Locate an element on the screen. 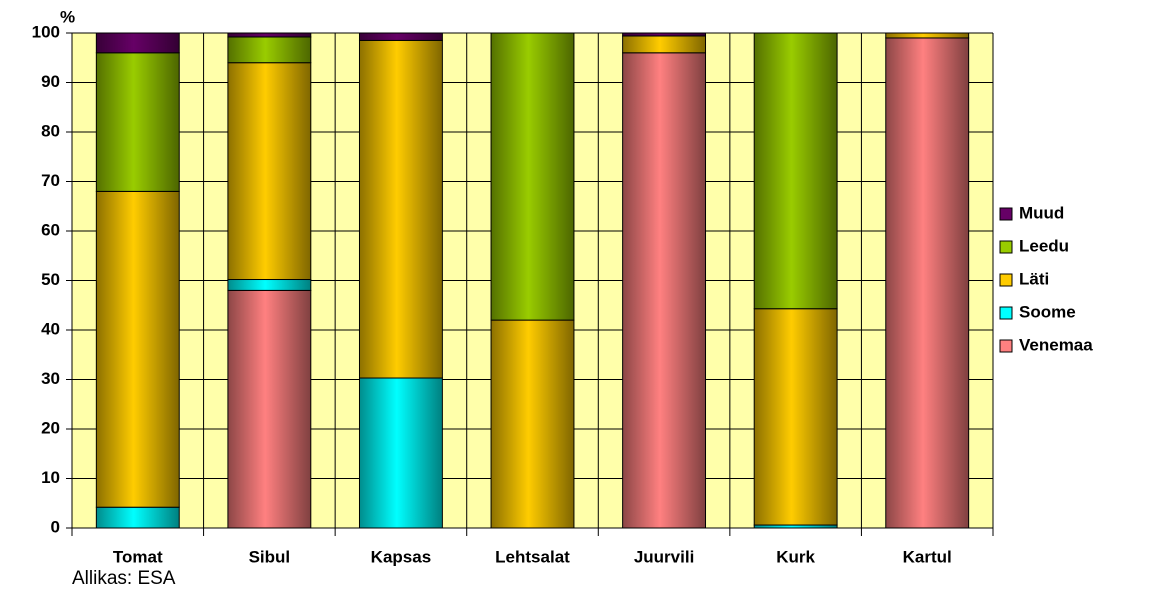 This screenshot has width=1157, height=590. x-tick-label: Lehtsalat is located at coordinates (532, 556).